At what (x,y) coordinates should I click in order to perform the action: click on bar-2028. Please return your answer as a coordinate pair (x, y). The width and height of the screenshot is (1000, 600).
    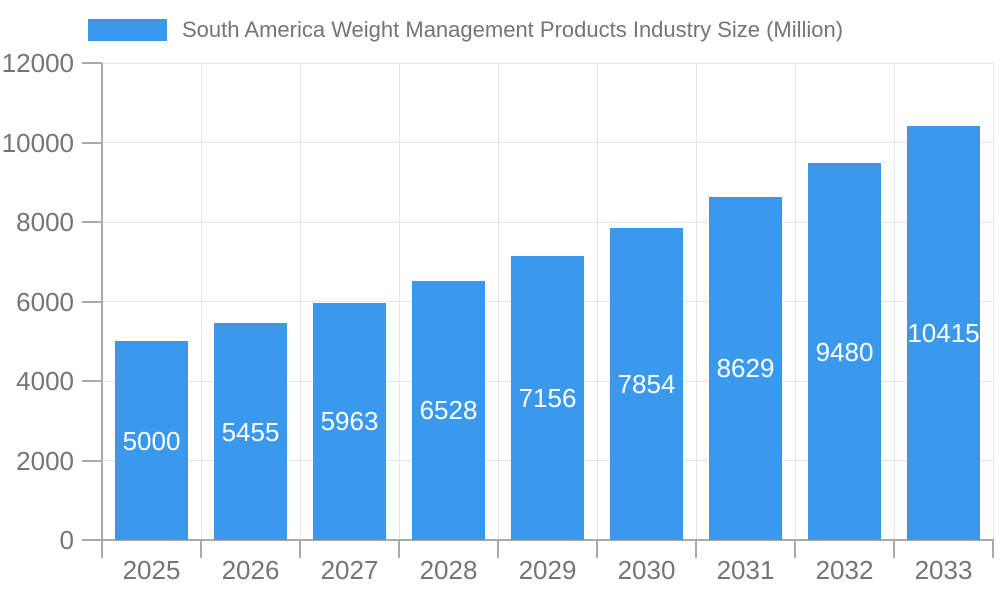
    Looking at the image, I should click on (448, 410).